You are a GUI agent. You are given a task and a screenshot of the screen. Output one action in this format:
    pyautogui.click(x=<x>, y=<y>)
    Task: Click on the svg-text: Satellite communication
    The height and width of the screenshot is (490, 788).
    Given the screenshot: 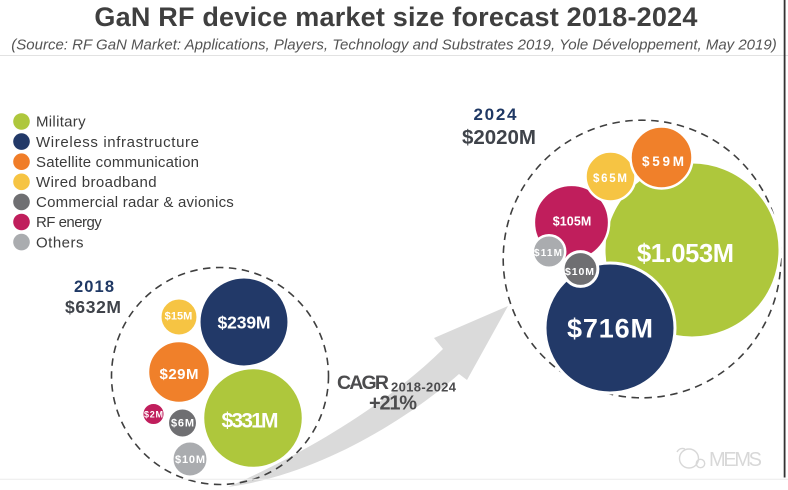 What is the action you would take?
    pyautogui.click(x=117, y=162)
    